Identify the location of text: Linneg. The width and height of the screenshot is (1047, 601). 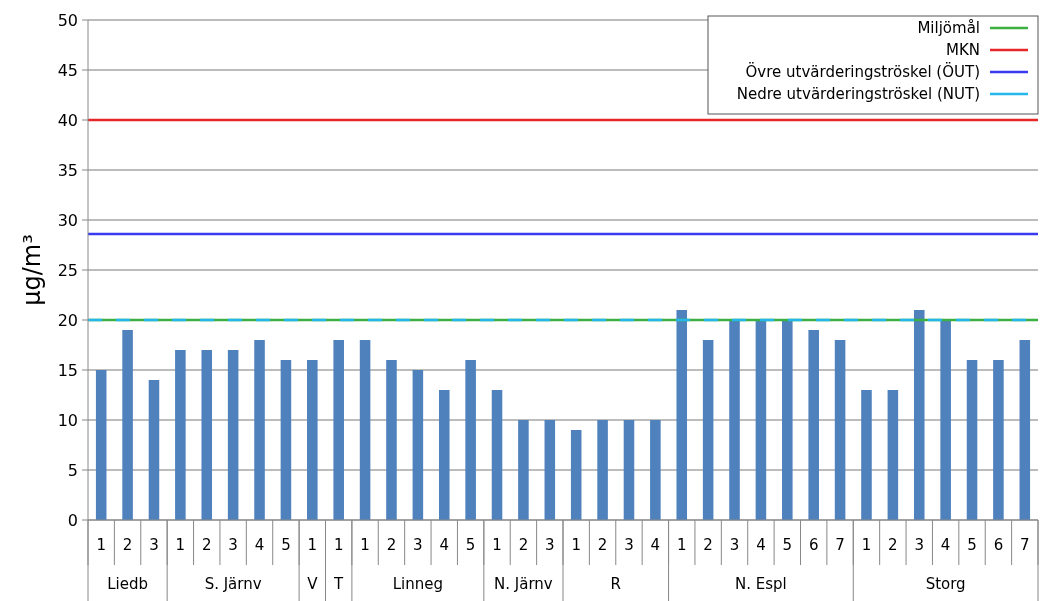
(418, 584).